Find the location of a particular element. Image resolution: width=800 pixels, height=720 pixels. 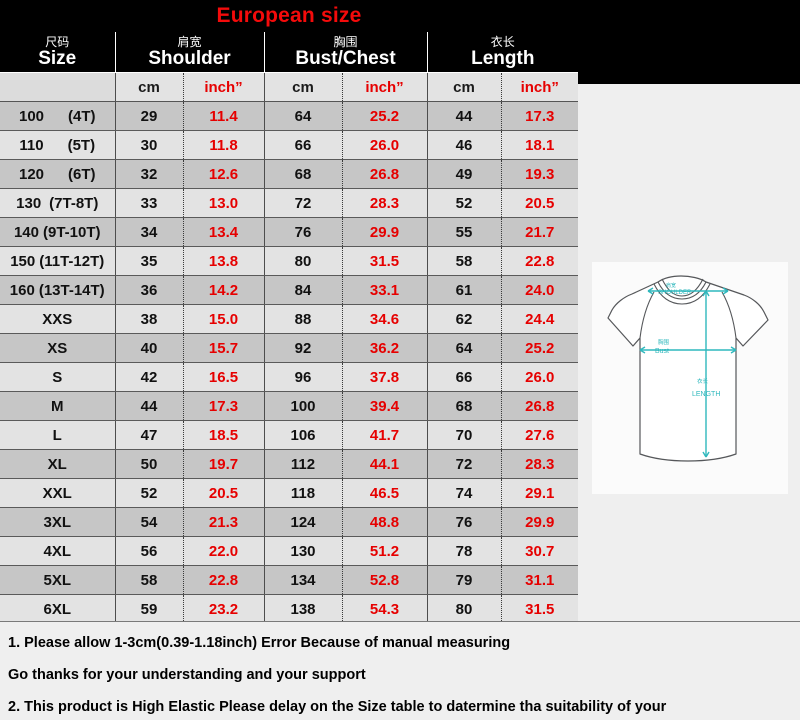

size-label: 100 (4T) is located at coordinates (57, 116).